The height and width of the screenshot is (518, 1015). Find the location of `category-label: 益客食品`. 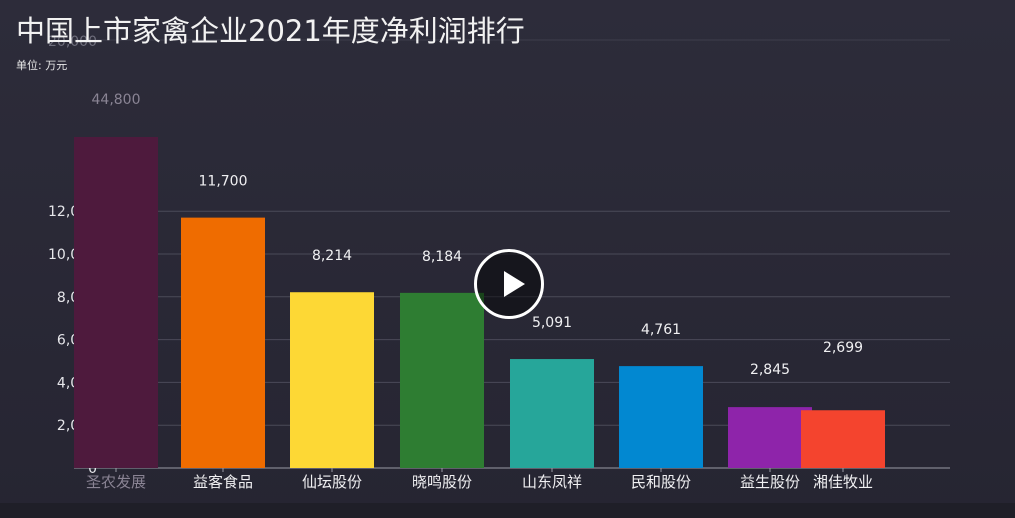

category-label: 益客食品 is located at coordinates (223, 482).